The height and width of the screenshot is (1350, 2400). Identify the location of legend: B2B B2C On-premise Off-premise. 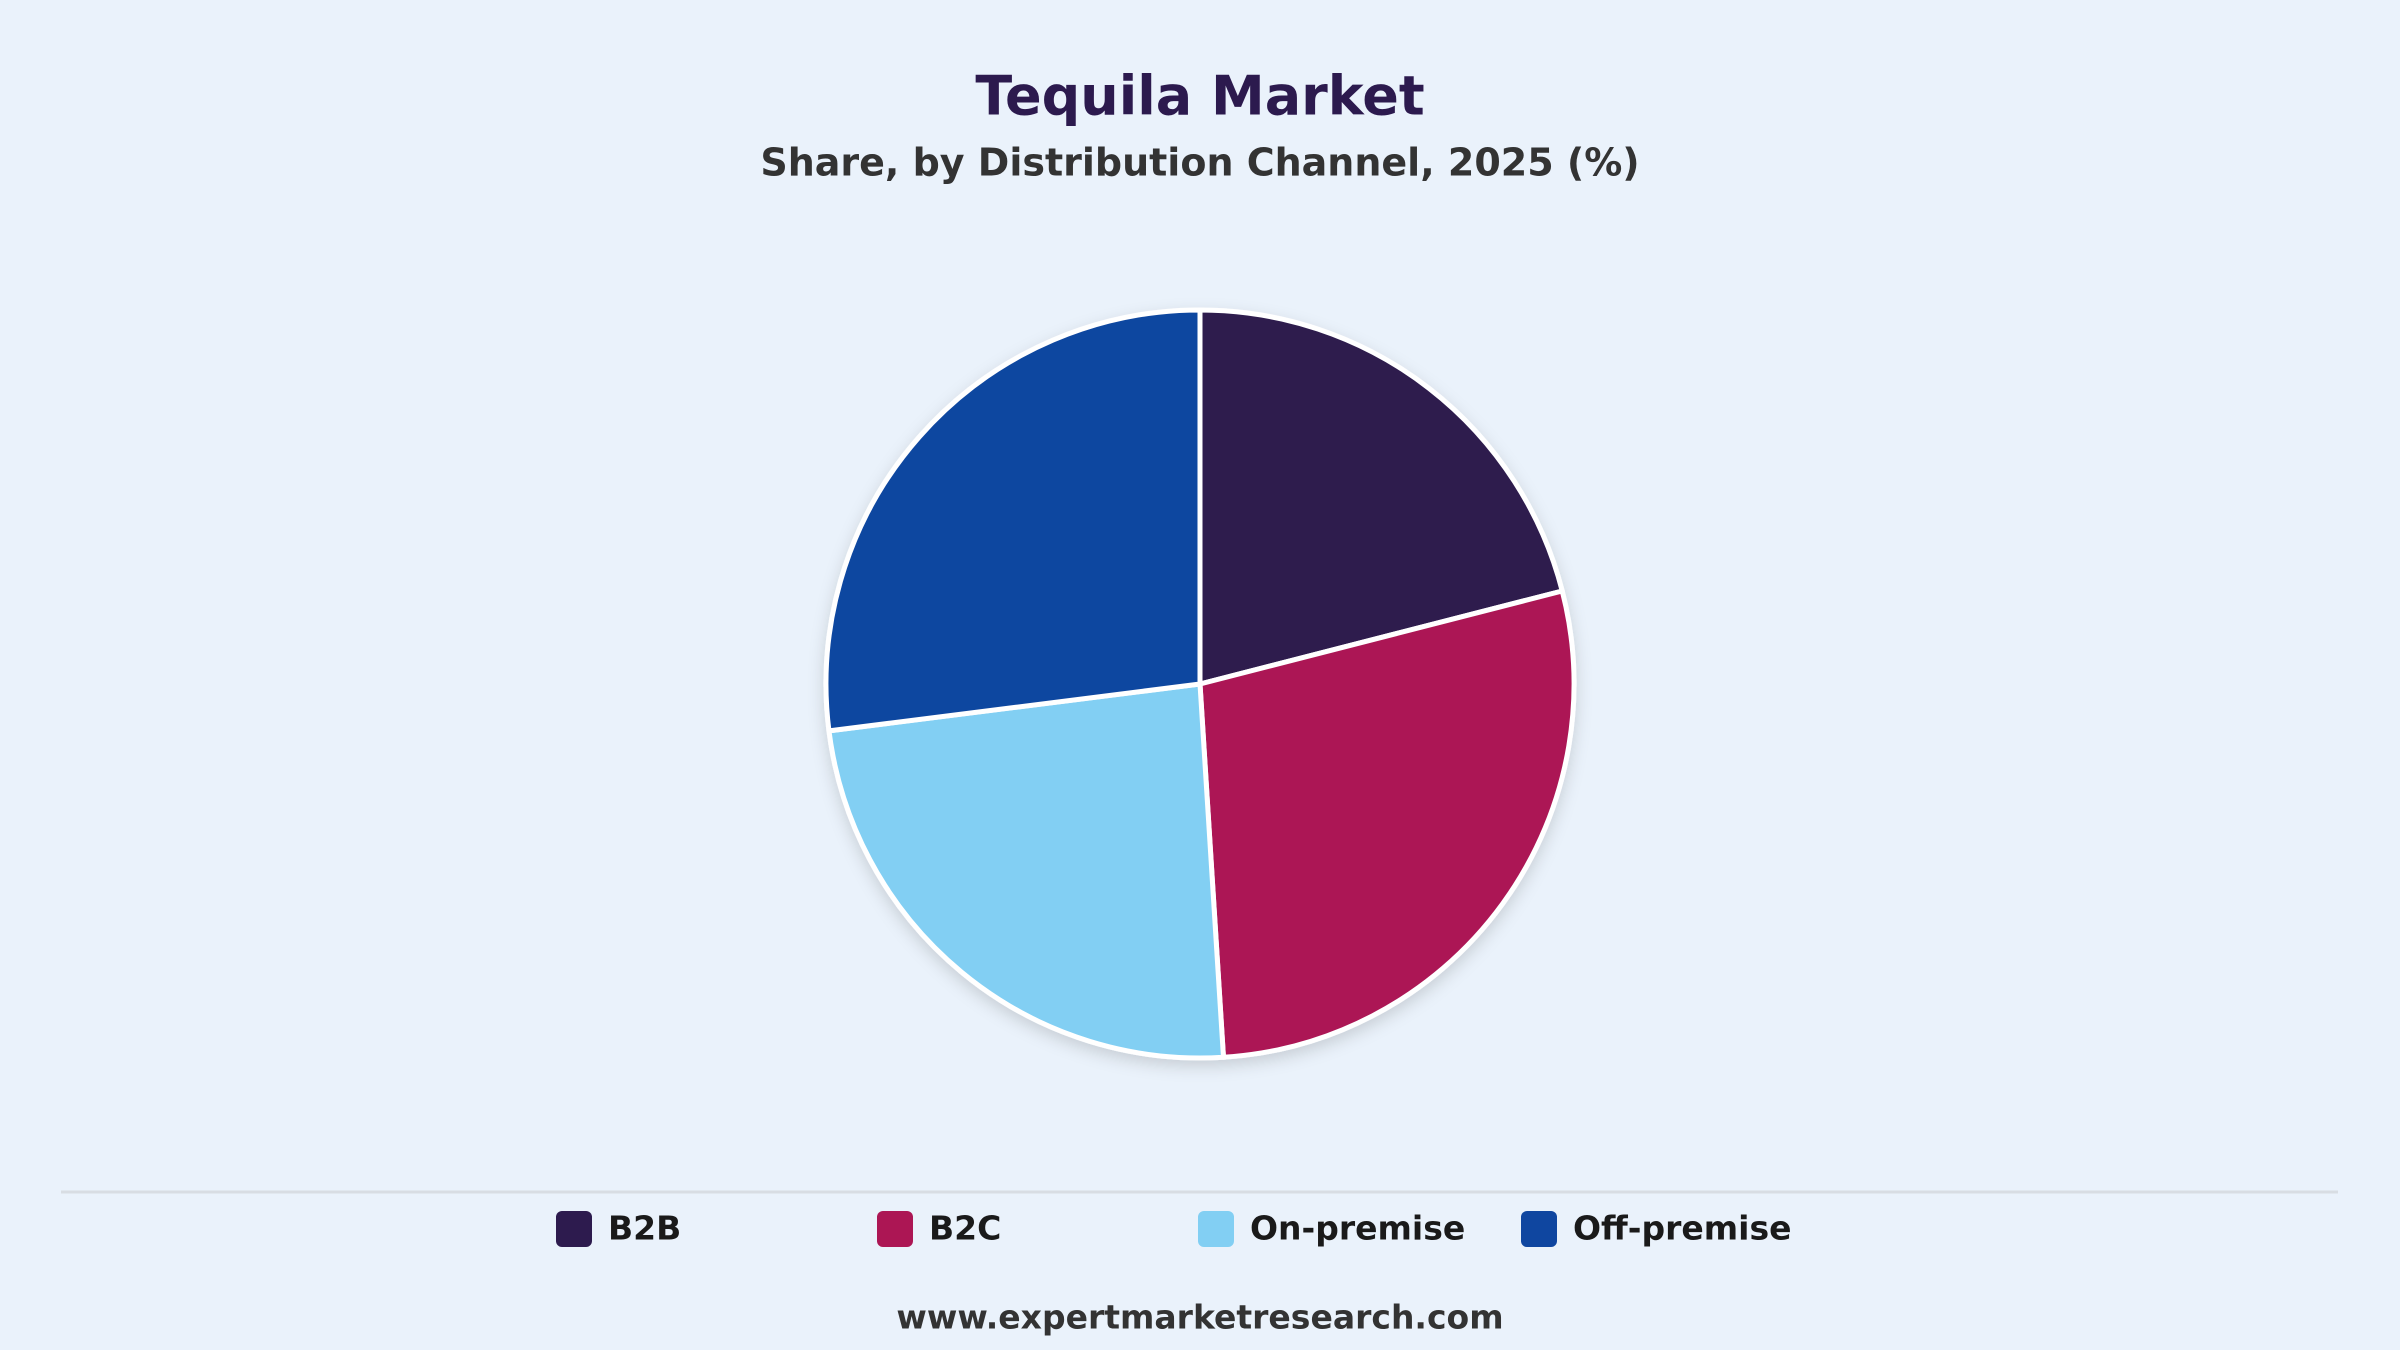
(1173, 1228).